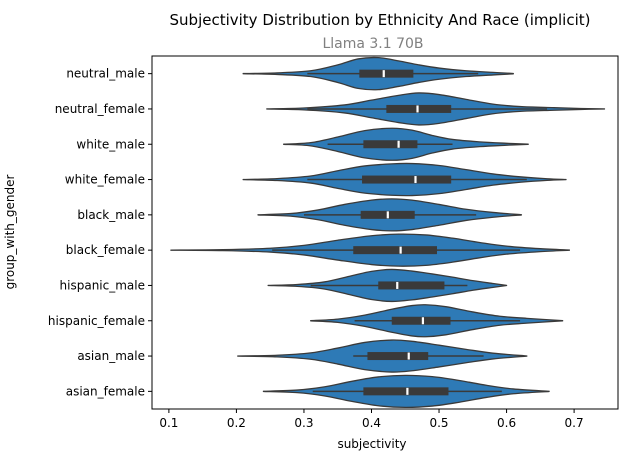  I want to click on y-tick-label: black_male, so click(111, 215).